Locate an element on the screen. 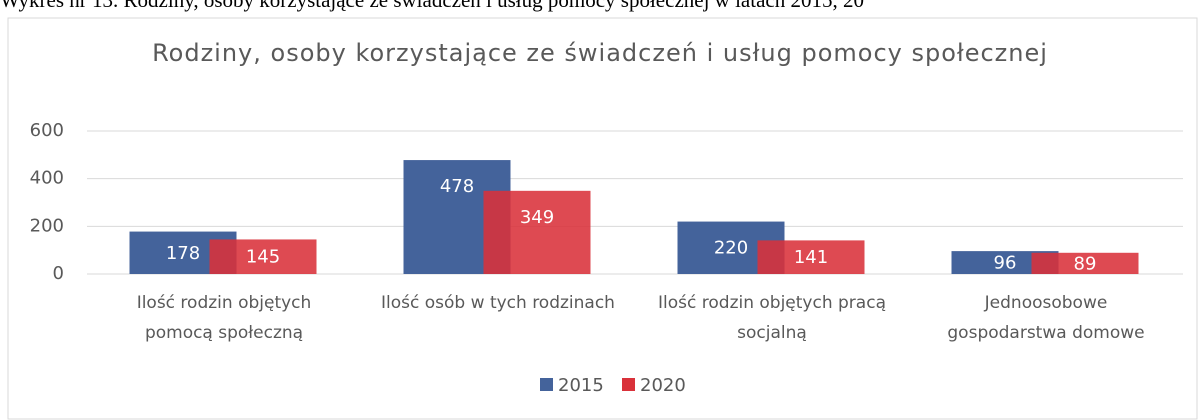  data-label: 89 is located at coordinates (1085, 263).